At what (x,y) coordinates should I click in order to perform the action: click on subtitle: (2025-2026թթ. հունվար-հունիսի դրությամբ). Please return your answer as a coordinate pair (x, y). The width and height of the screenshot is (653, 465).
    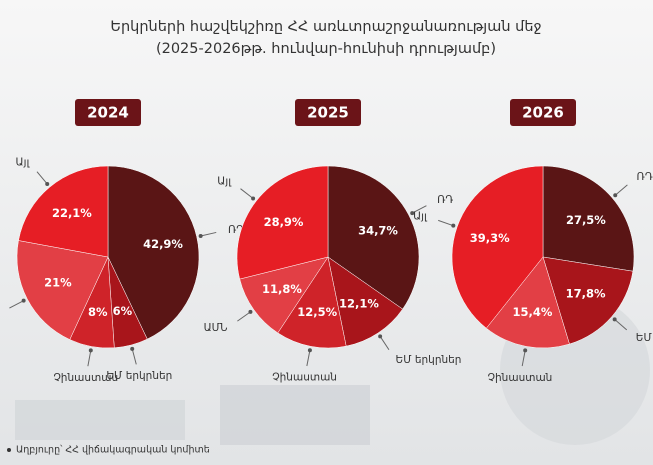
    Looking at the image, I should click on (326, 49).